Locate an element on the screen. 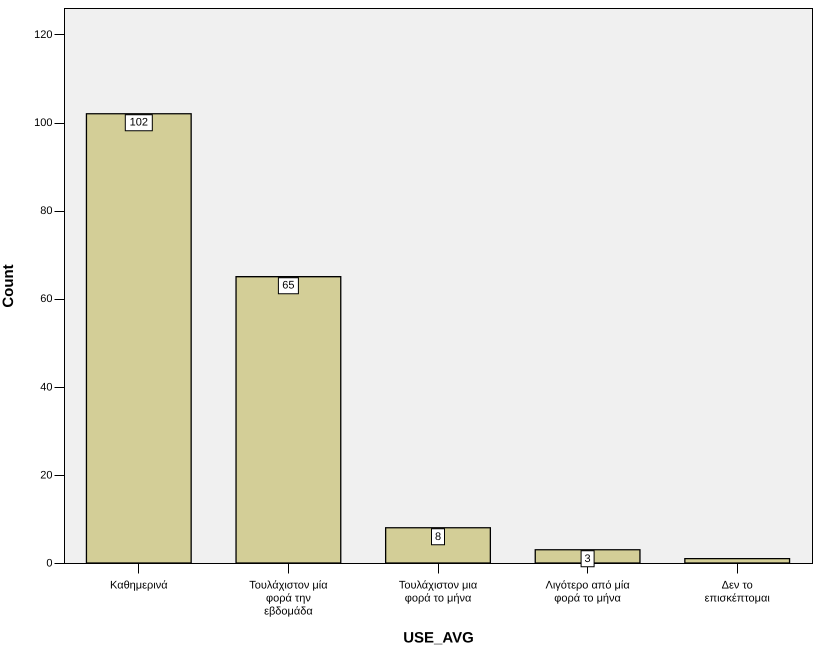 The height and width of the screenshot is (671, 829). y-tick-label: 60 is located at coordinates (46, 299).